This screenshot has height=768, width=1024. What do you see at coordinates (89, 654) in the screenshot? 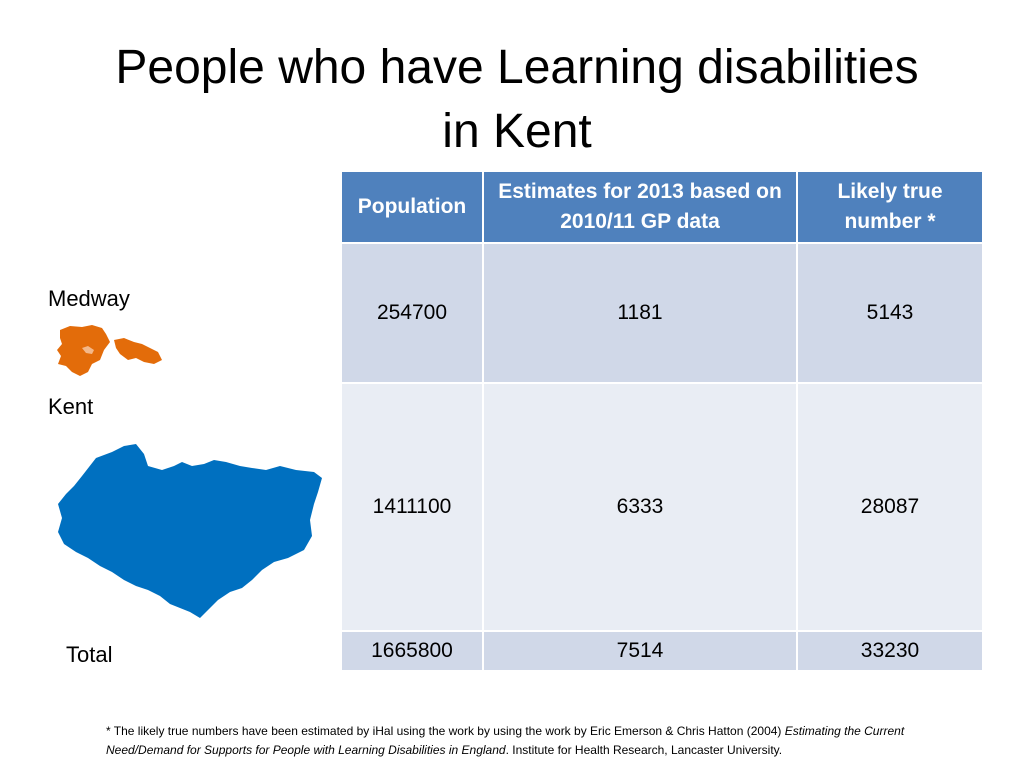
I see `row-label-total: Total` at bounding box center [89, 654].